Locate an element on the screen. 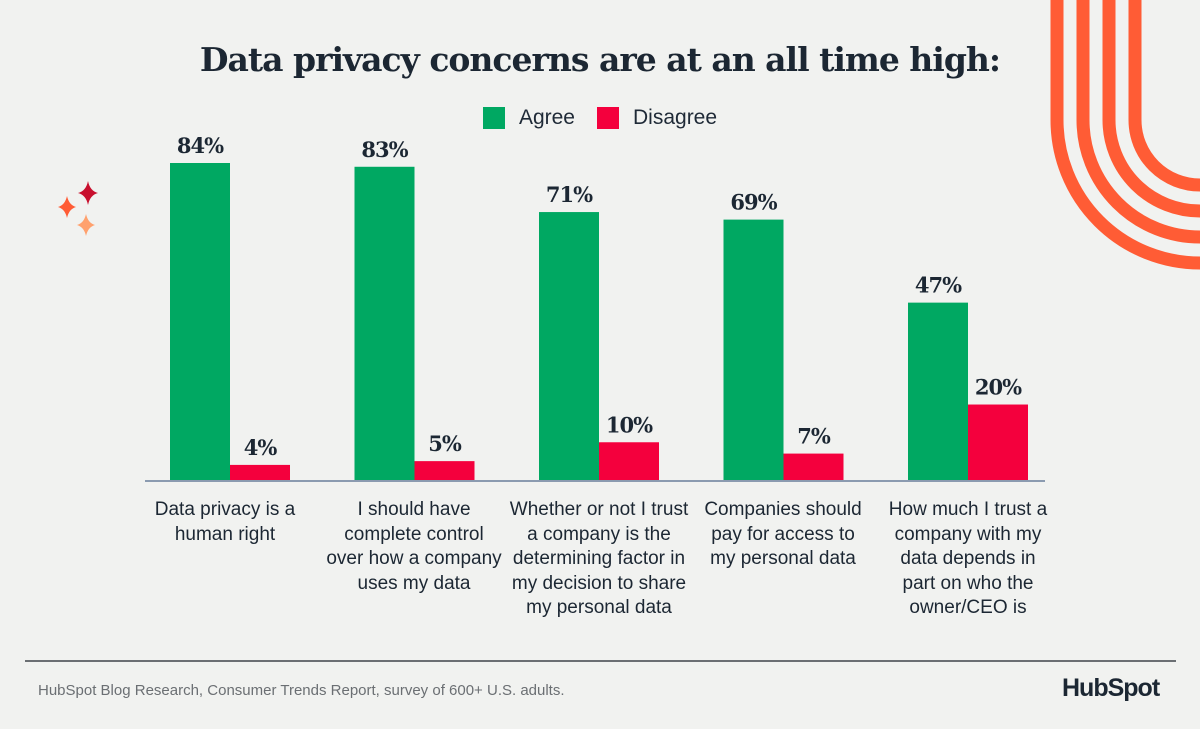  legend: Agree Disagree is located at coordinates (600, 118).